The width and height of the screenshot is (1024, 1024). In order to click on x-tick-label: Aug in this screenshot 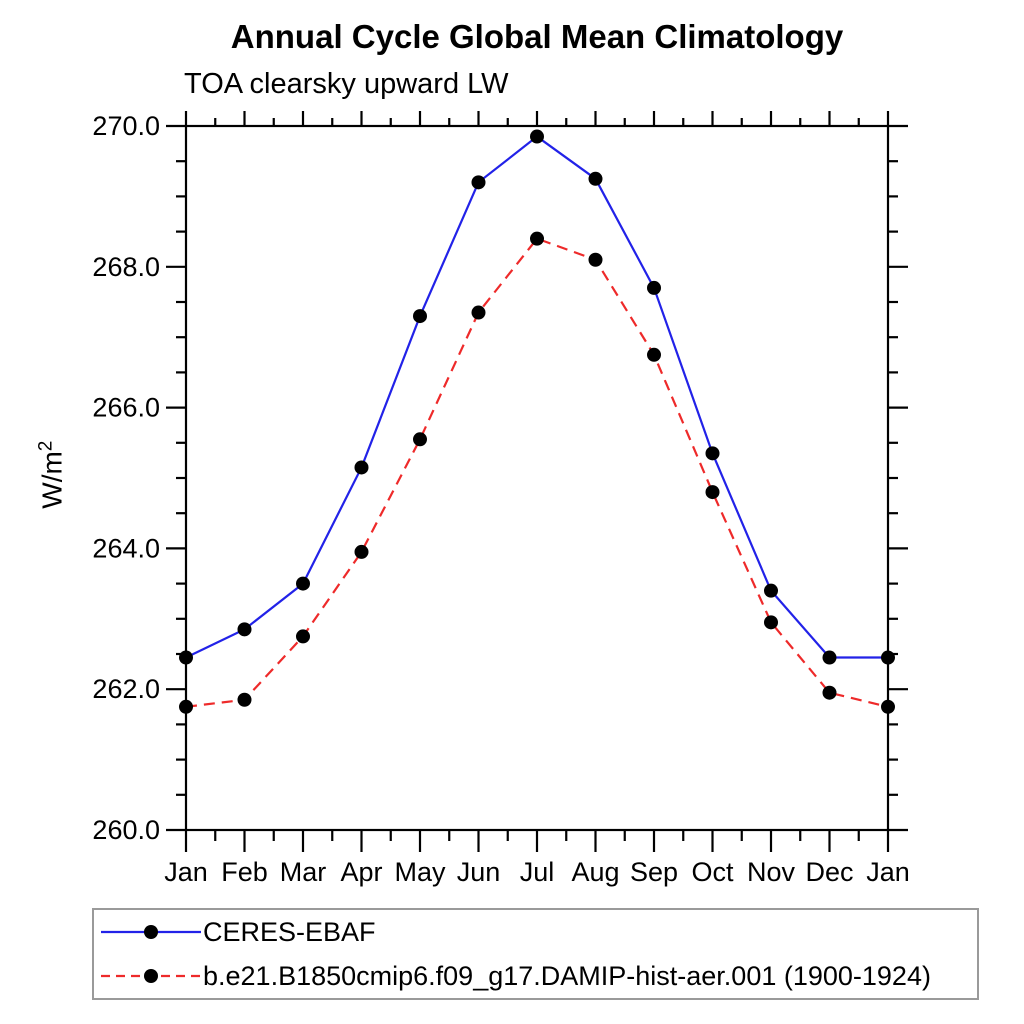, I will do `click(595, 872)`.